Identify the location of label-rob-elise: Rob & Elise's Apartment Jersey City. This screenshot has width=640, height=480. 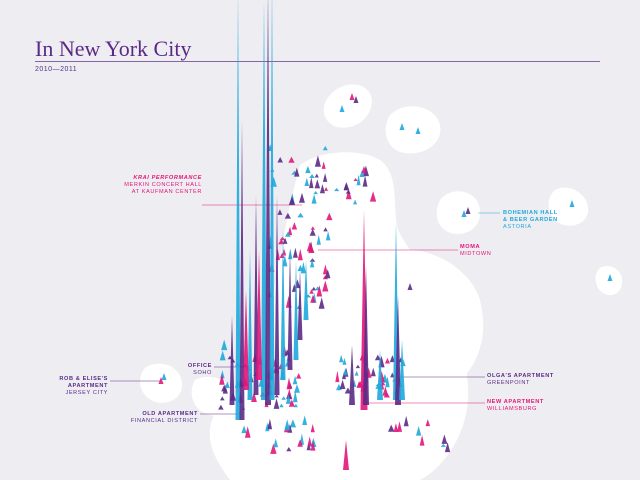
(83, 386).